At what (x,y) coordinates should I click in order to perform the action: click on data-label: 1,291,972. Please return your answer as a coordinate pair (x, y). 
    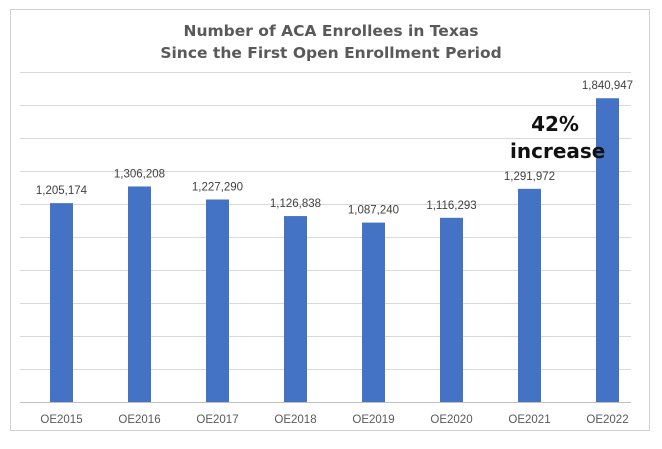
    Looking at the image, I should click on (529, 177).